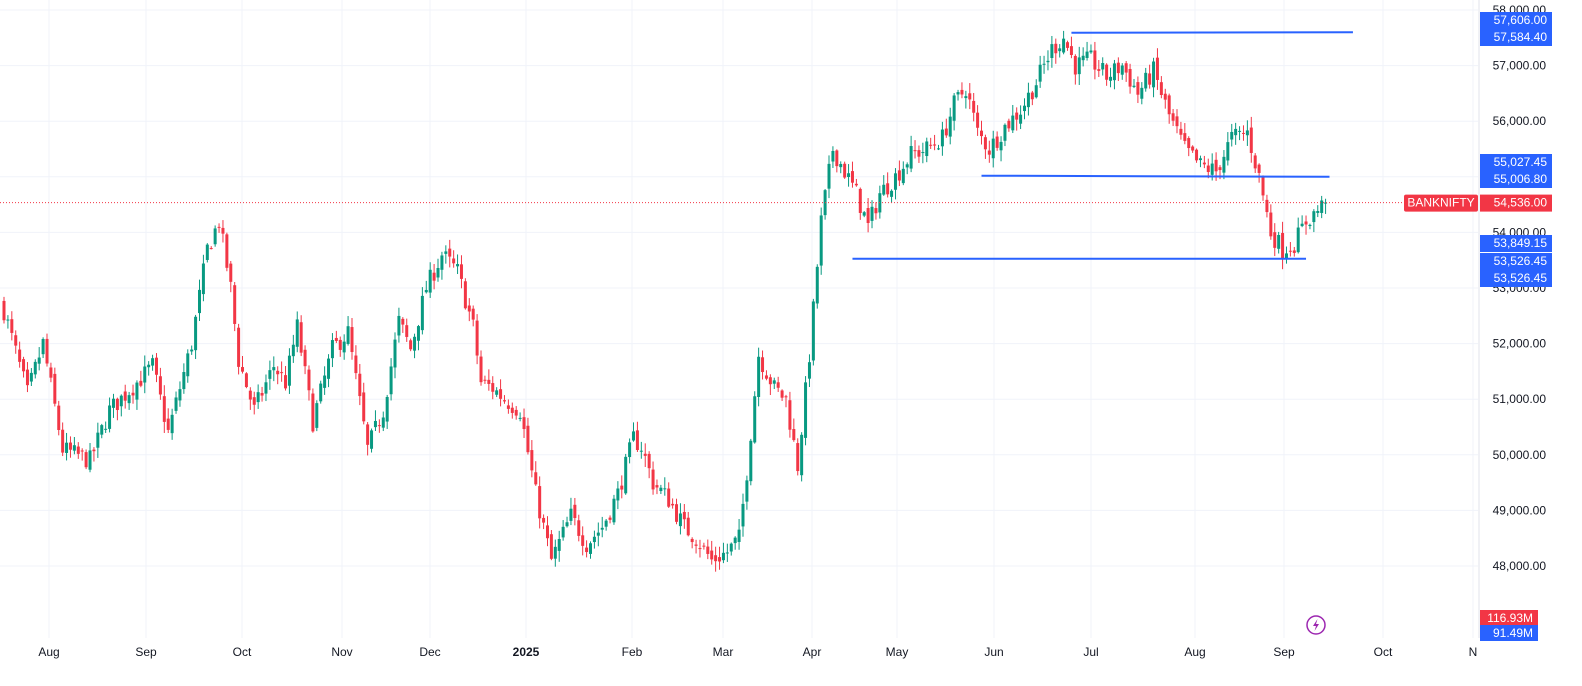 The height and width of the screenshot is (686, 1582). I want to click on x-tick-label: Sep, so click(1284, 652).